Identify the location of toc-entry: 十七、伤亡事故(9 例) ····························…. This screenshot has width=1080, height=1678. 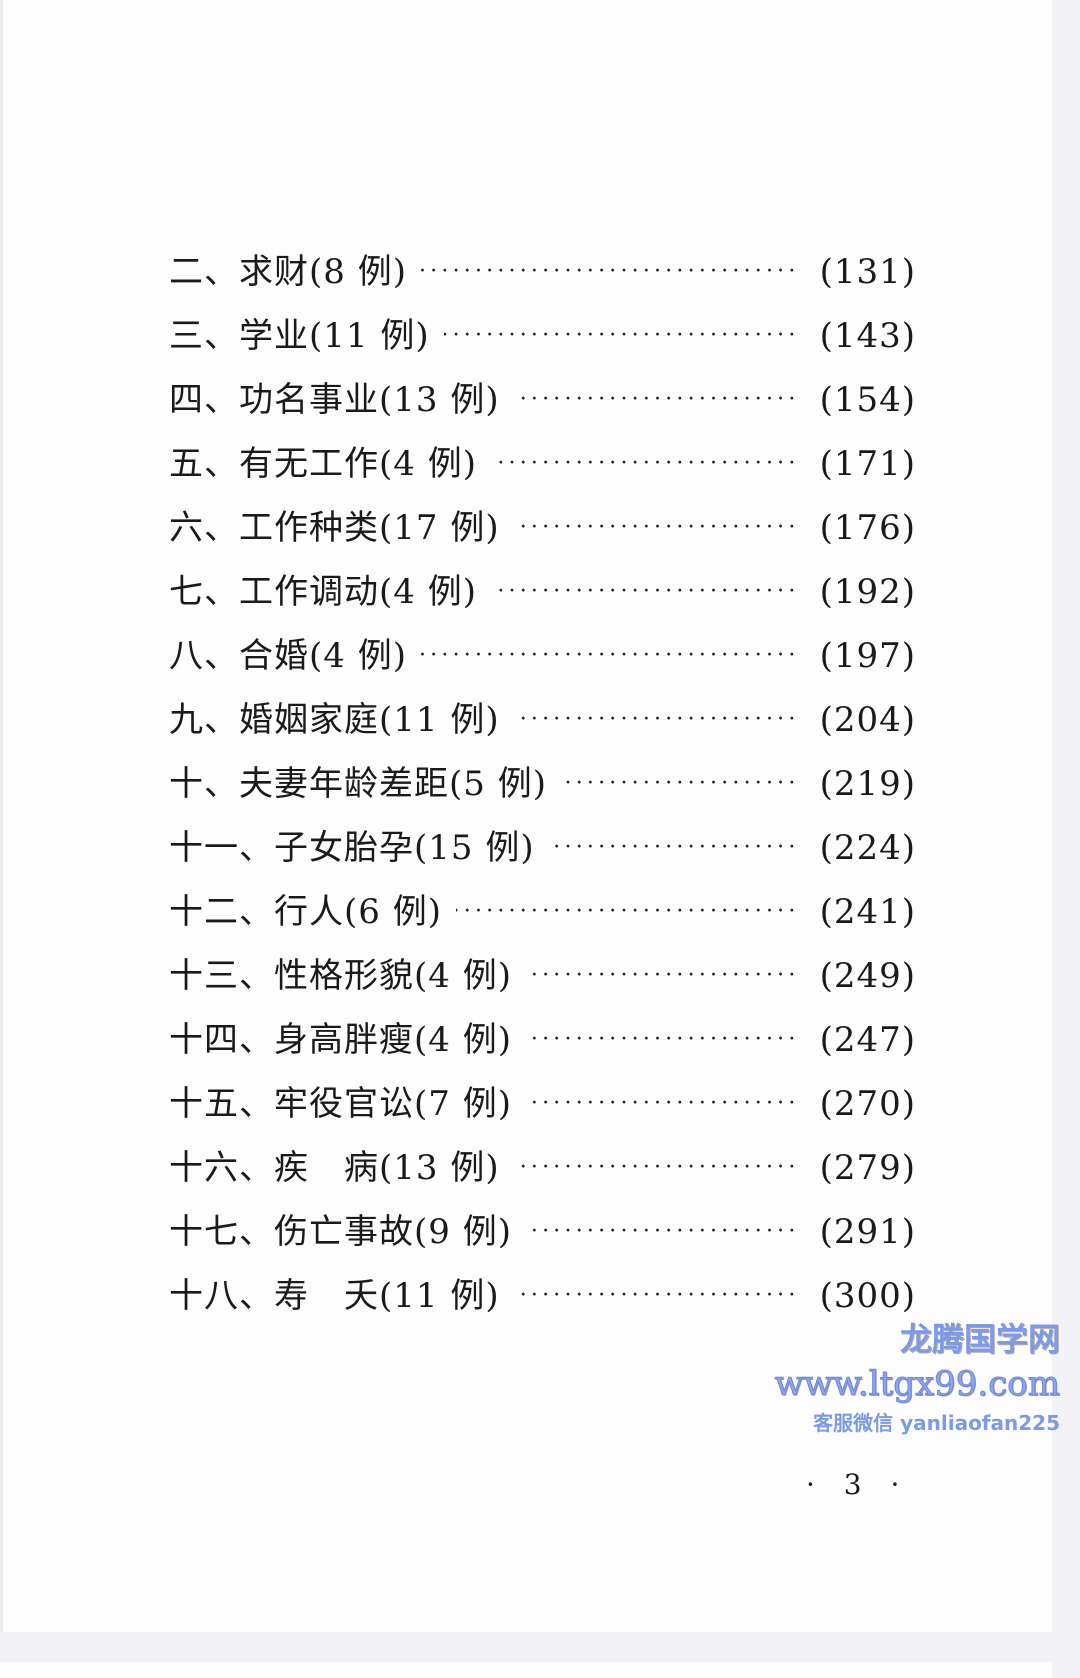
(542, 1232).